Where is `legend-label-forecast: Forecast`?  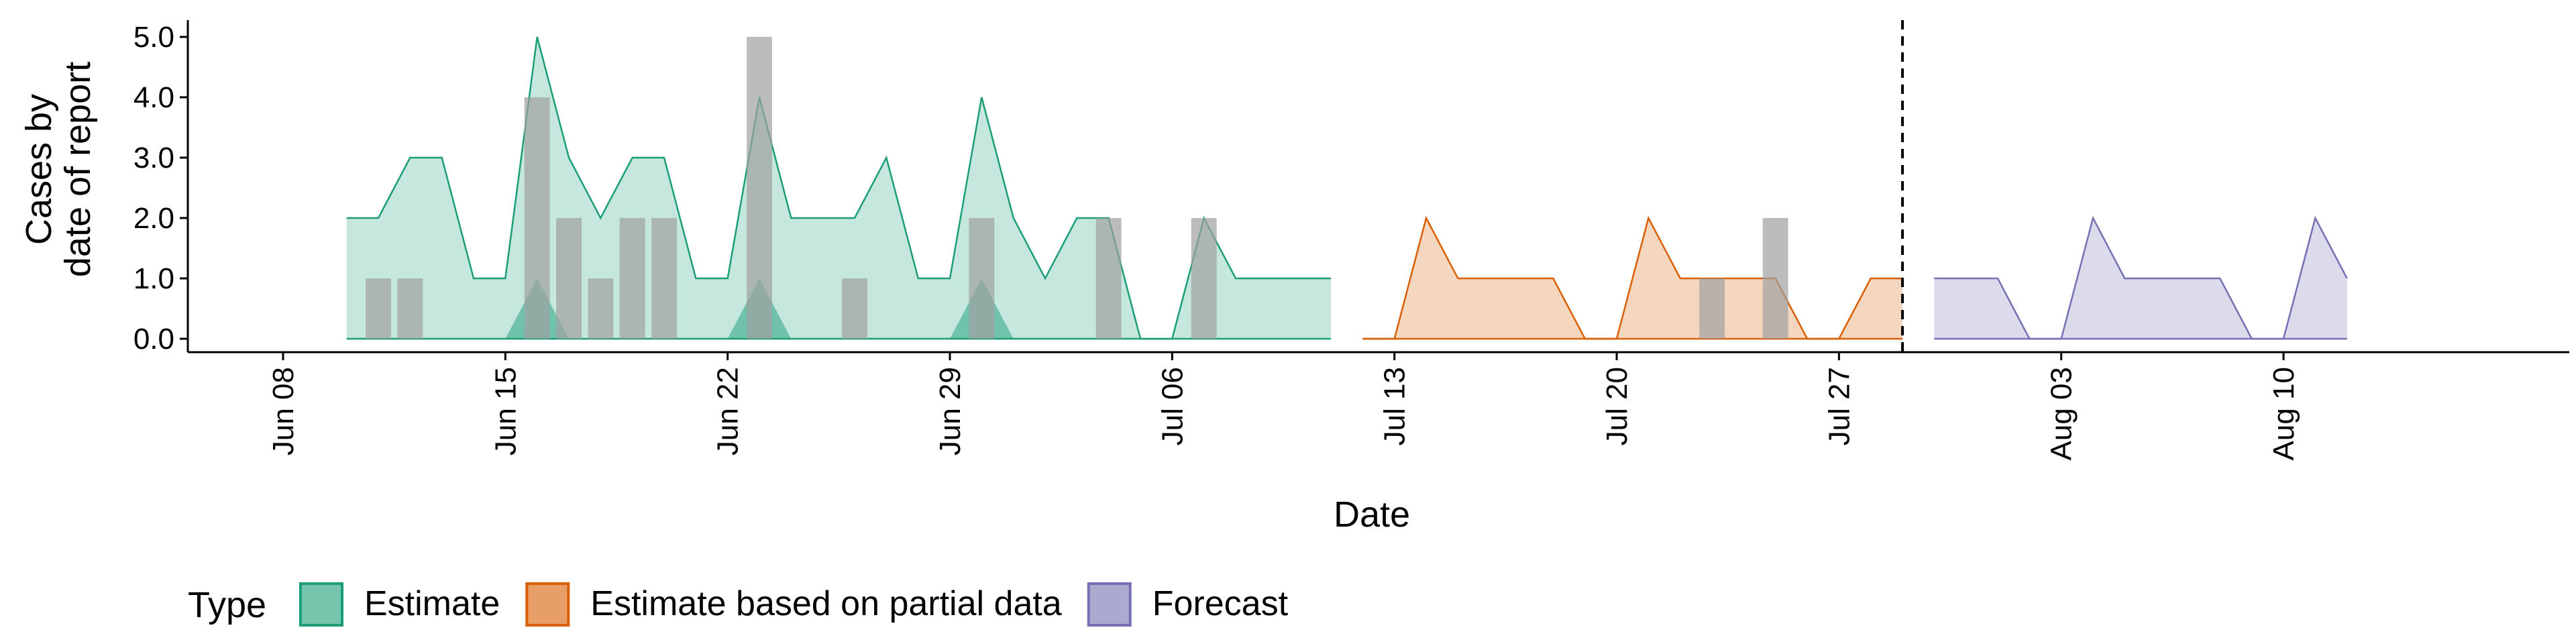 legend-label-forecast: Forecast is located at coordinates (1220, 603).